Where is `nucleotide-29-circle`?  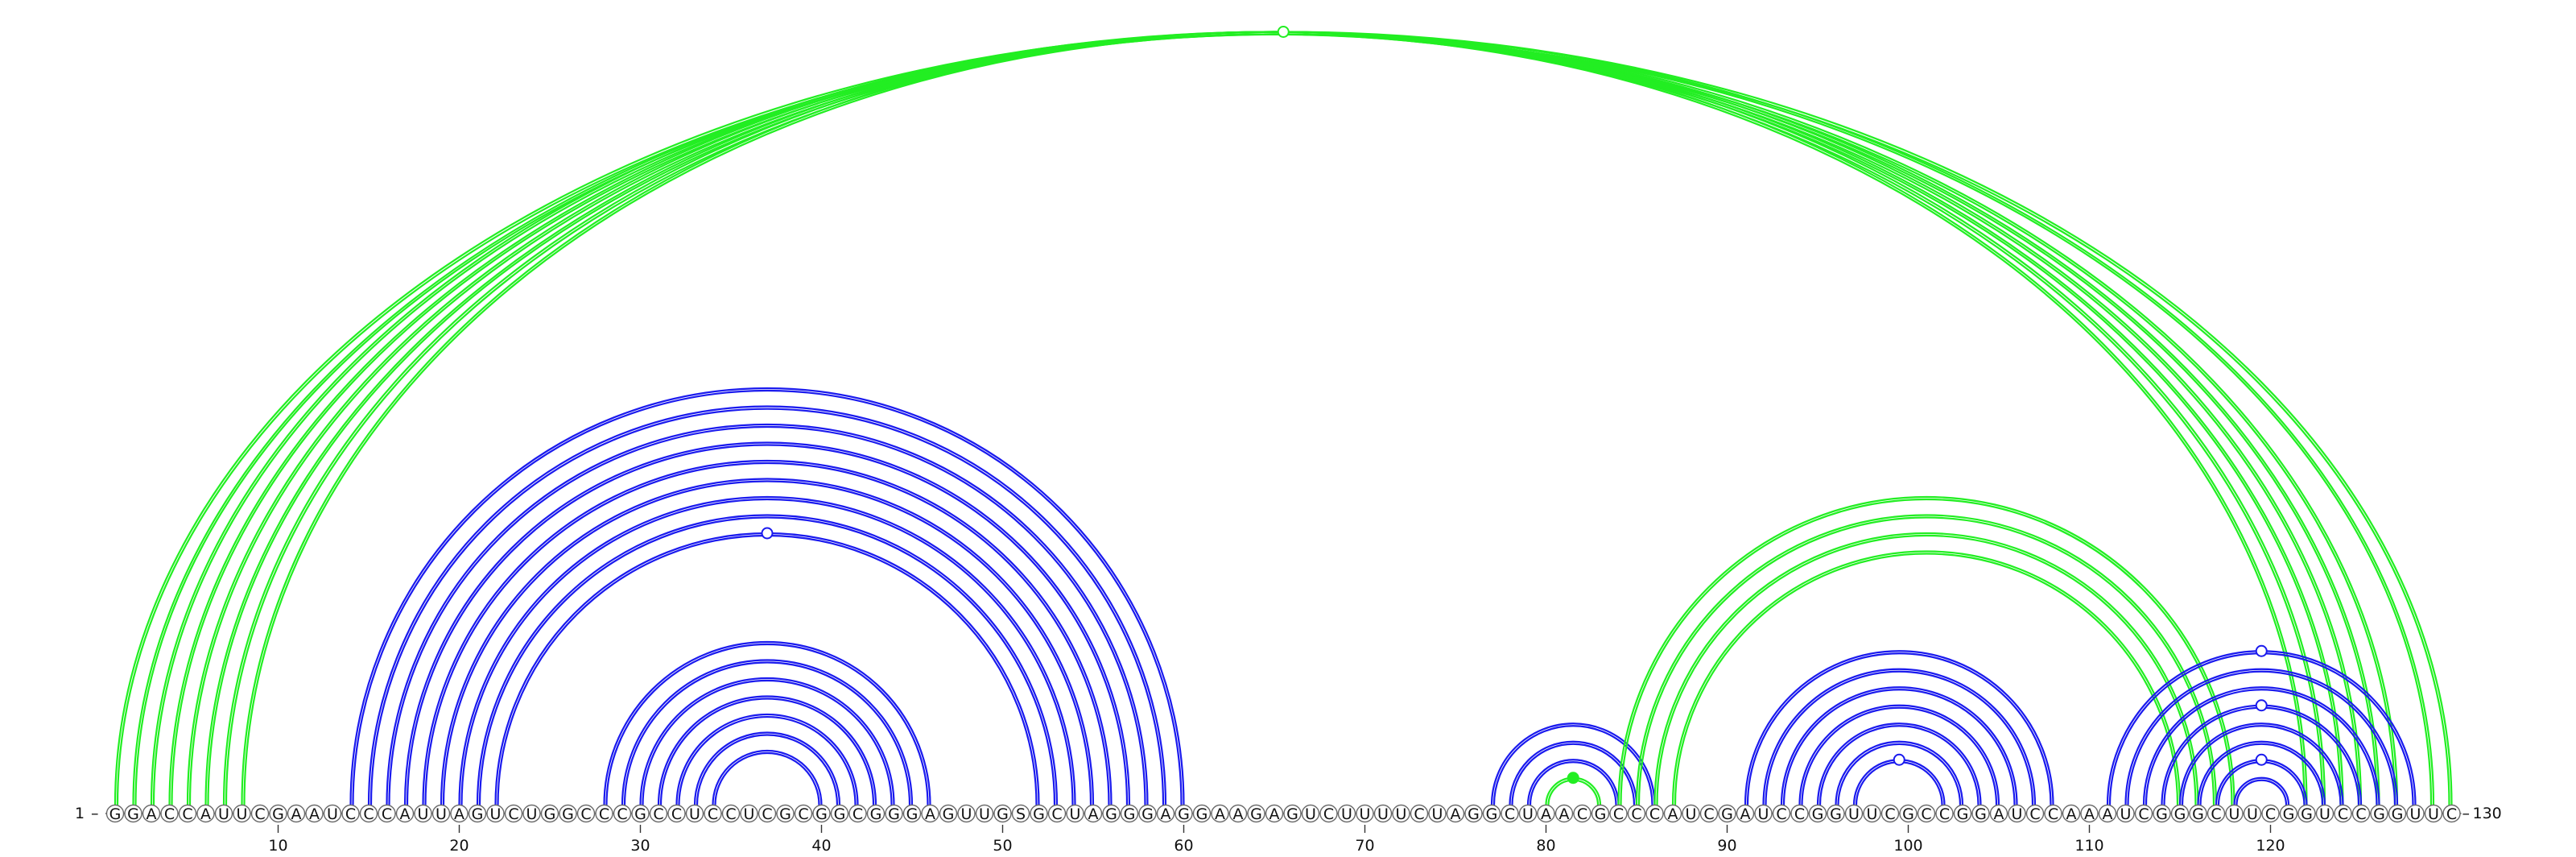 nucleotide-29-circle is located at coordinates (622, 813).